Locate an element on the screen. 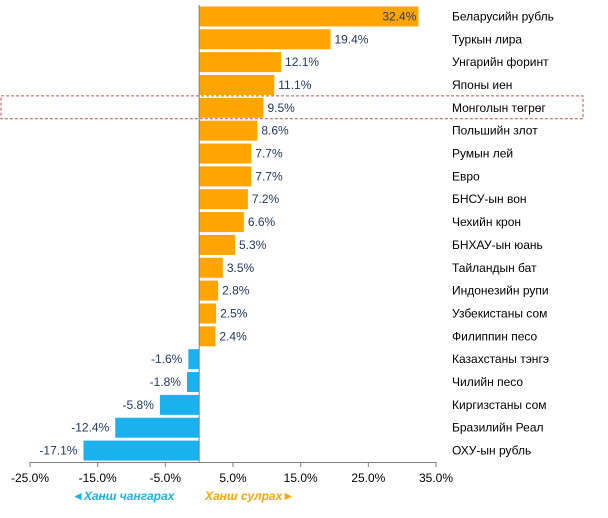 This screenshot has height=518, width=608. category-label: Киргизстаны сом is located at coordinates (499, 405).